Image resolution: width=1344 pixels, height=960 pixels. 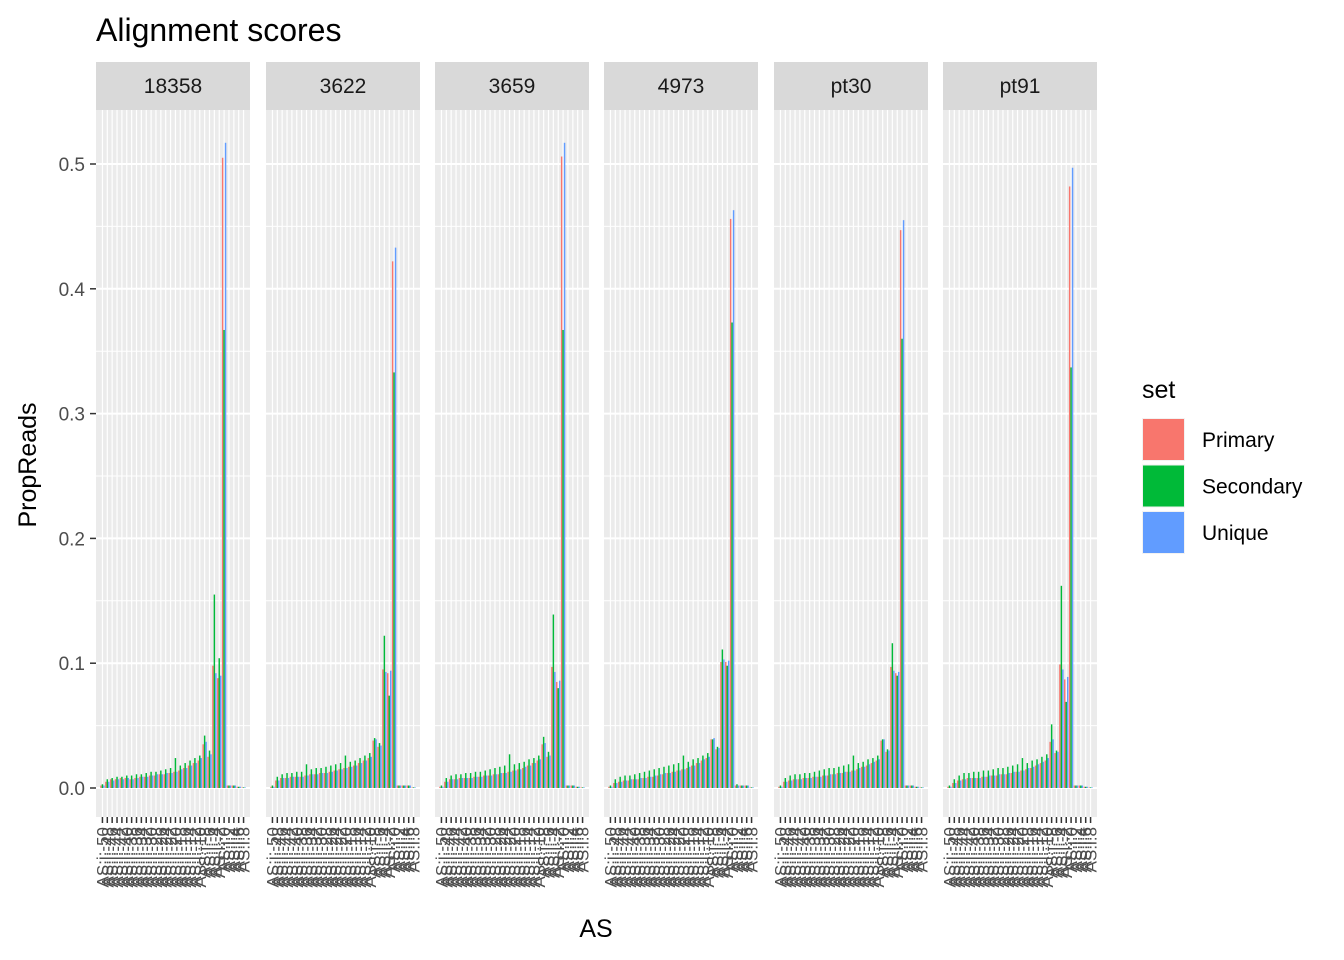 What do you see at coordinates (1043, 774) in the screenshot?
I see `bar-unique-AS:i:-12` at bounding box center [1043, 774].